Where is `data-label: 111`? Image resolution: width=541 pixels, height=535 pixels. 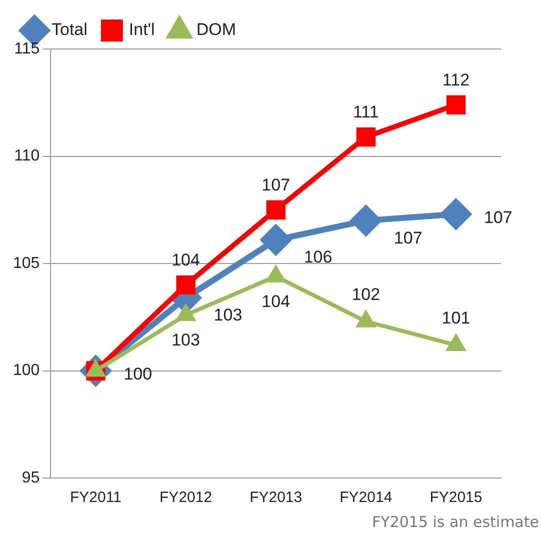
data-label: 111 is located at coordinates (365, 112).